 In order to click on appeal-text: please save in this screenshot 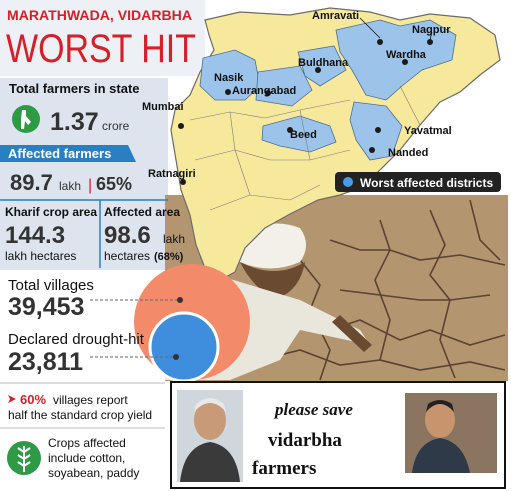, I will do `click(313, 409)`.